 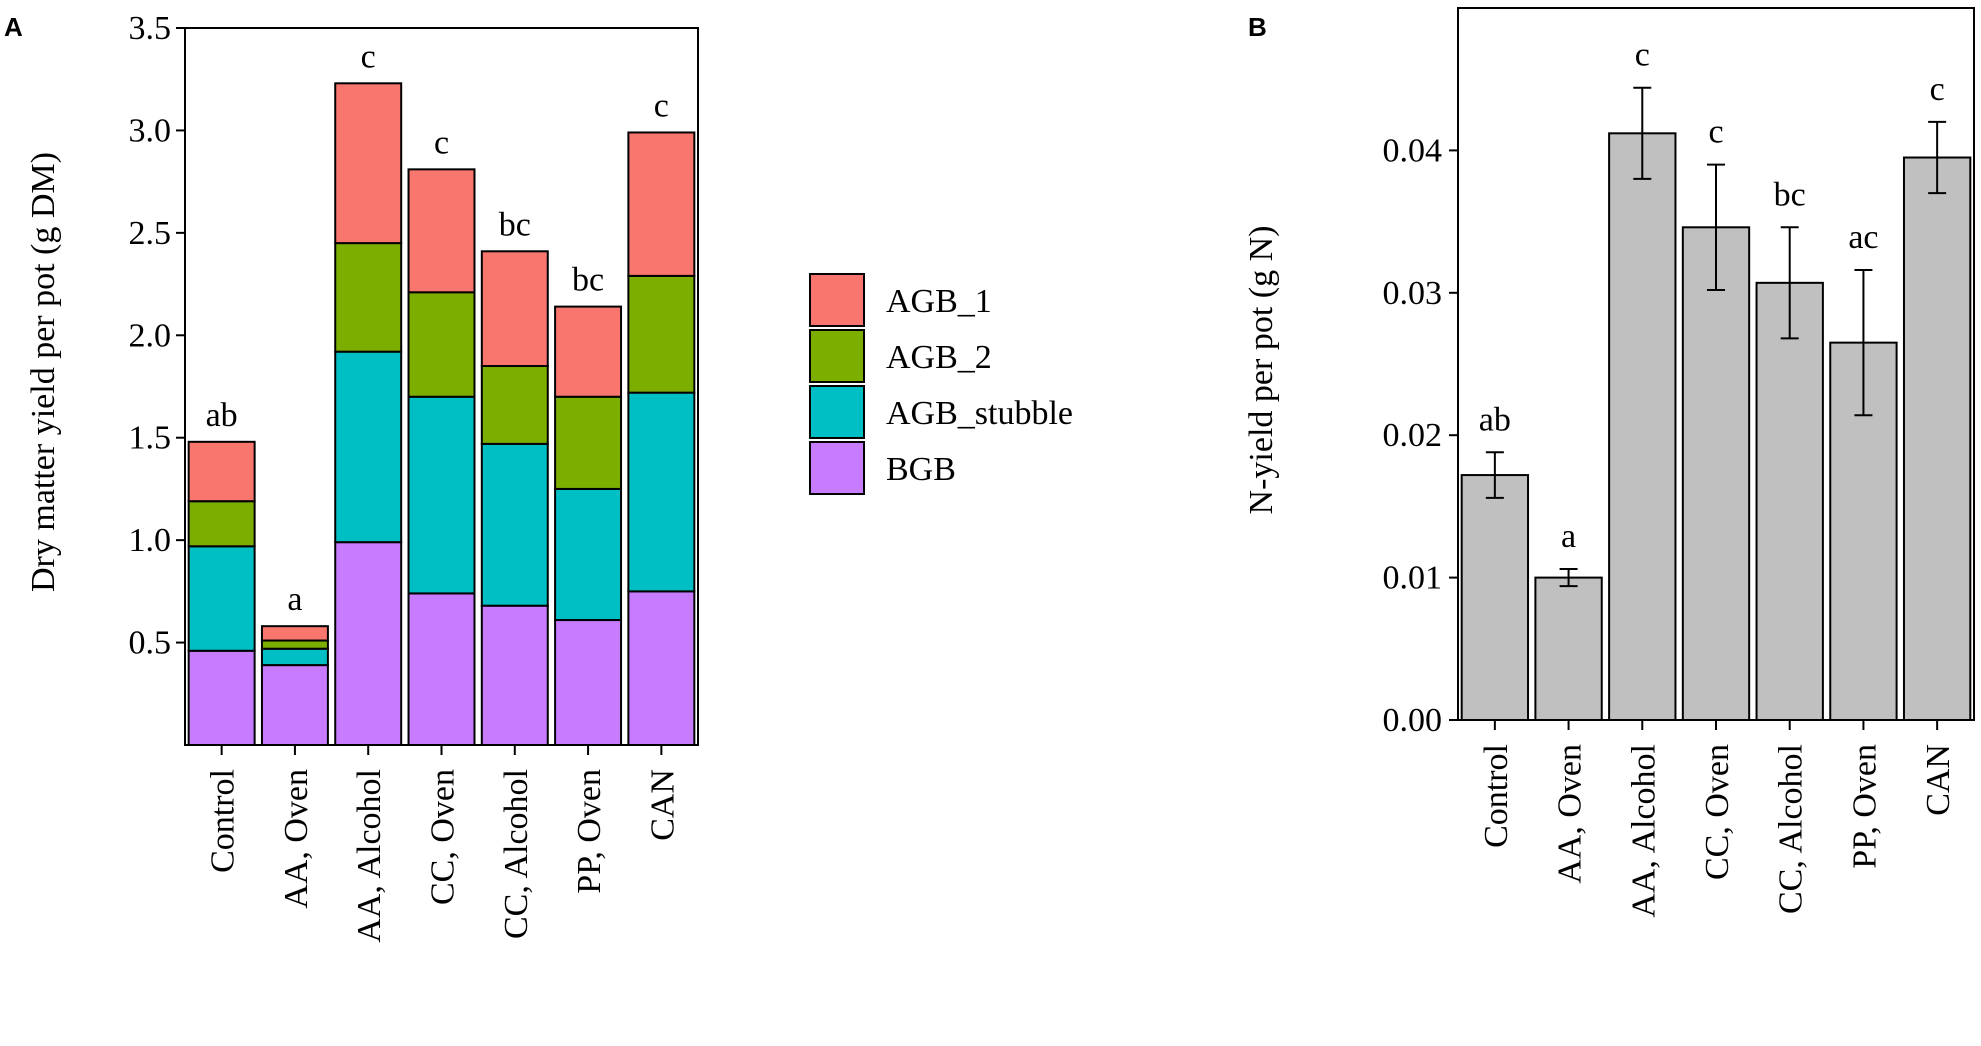 I want to click on y-tick-label: 2.0, so click(x=150, y=335).